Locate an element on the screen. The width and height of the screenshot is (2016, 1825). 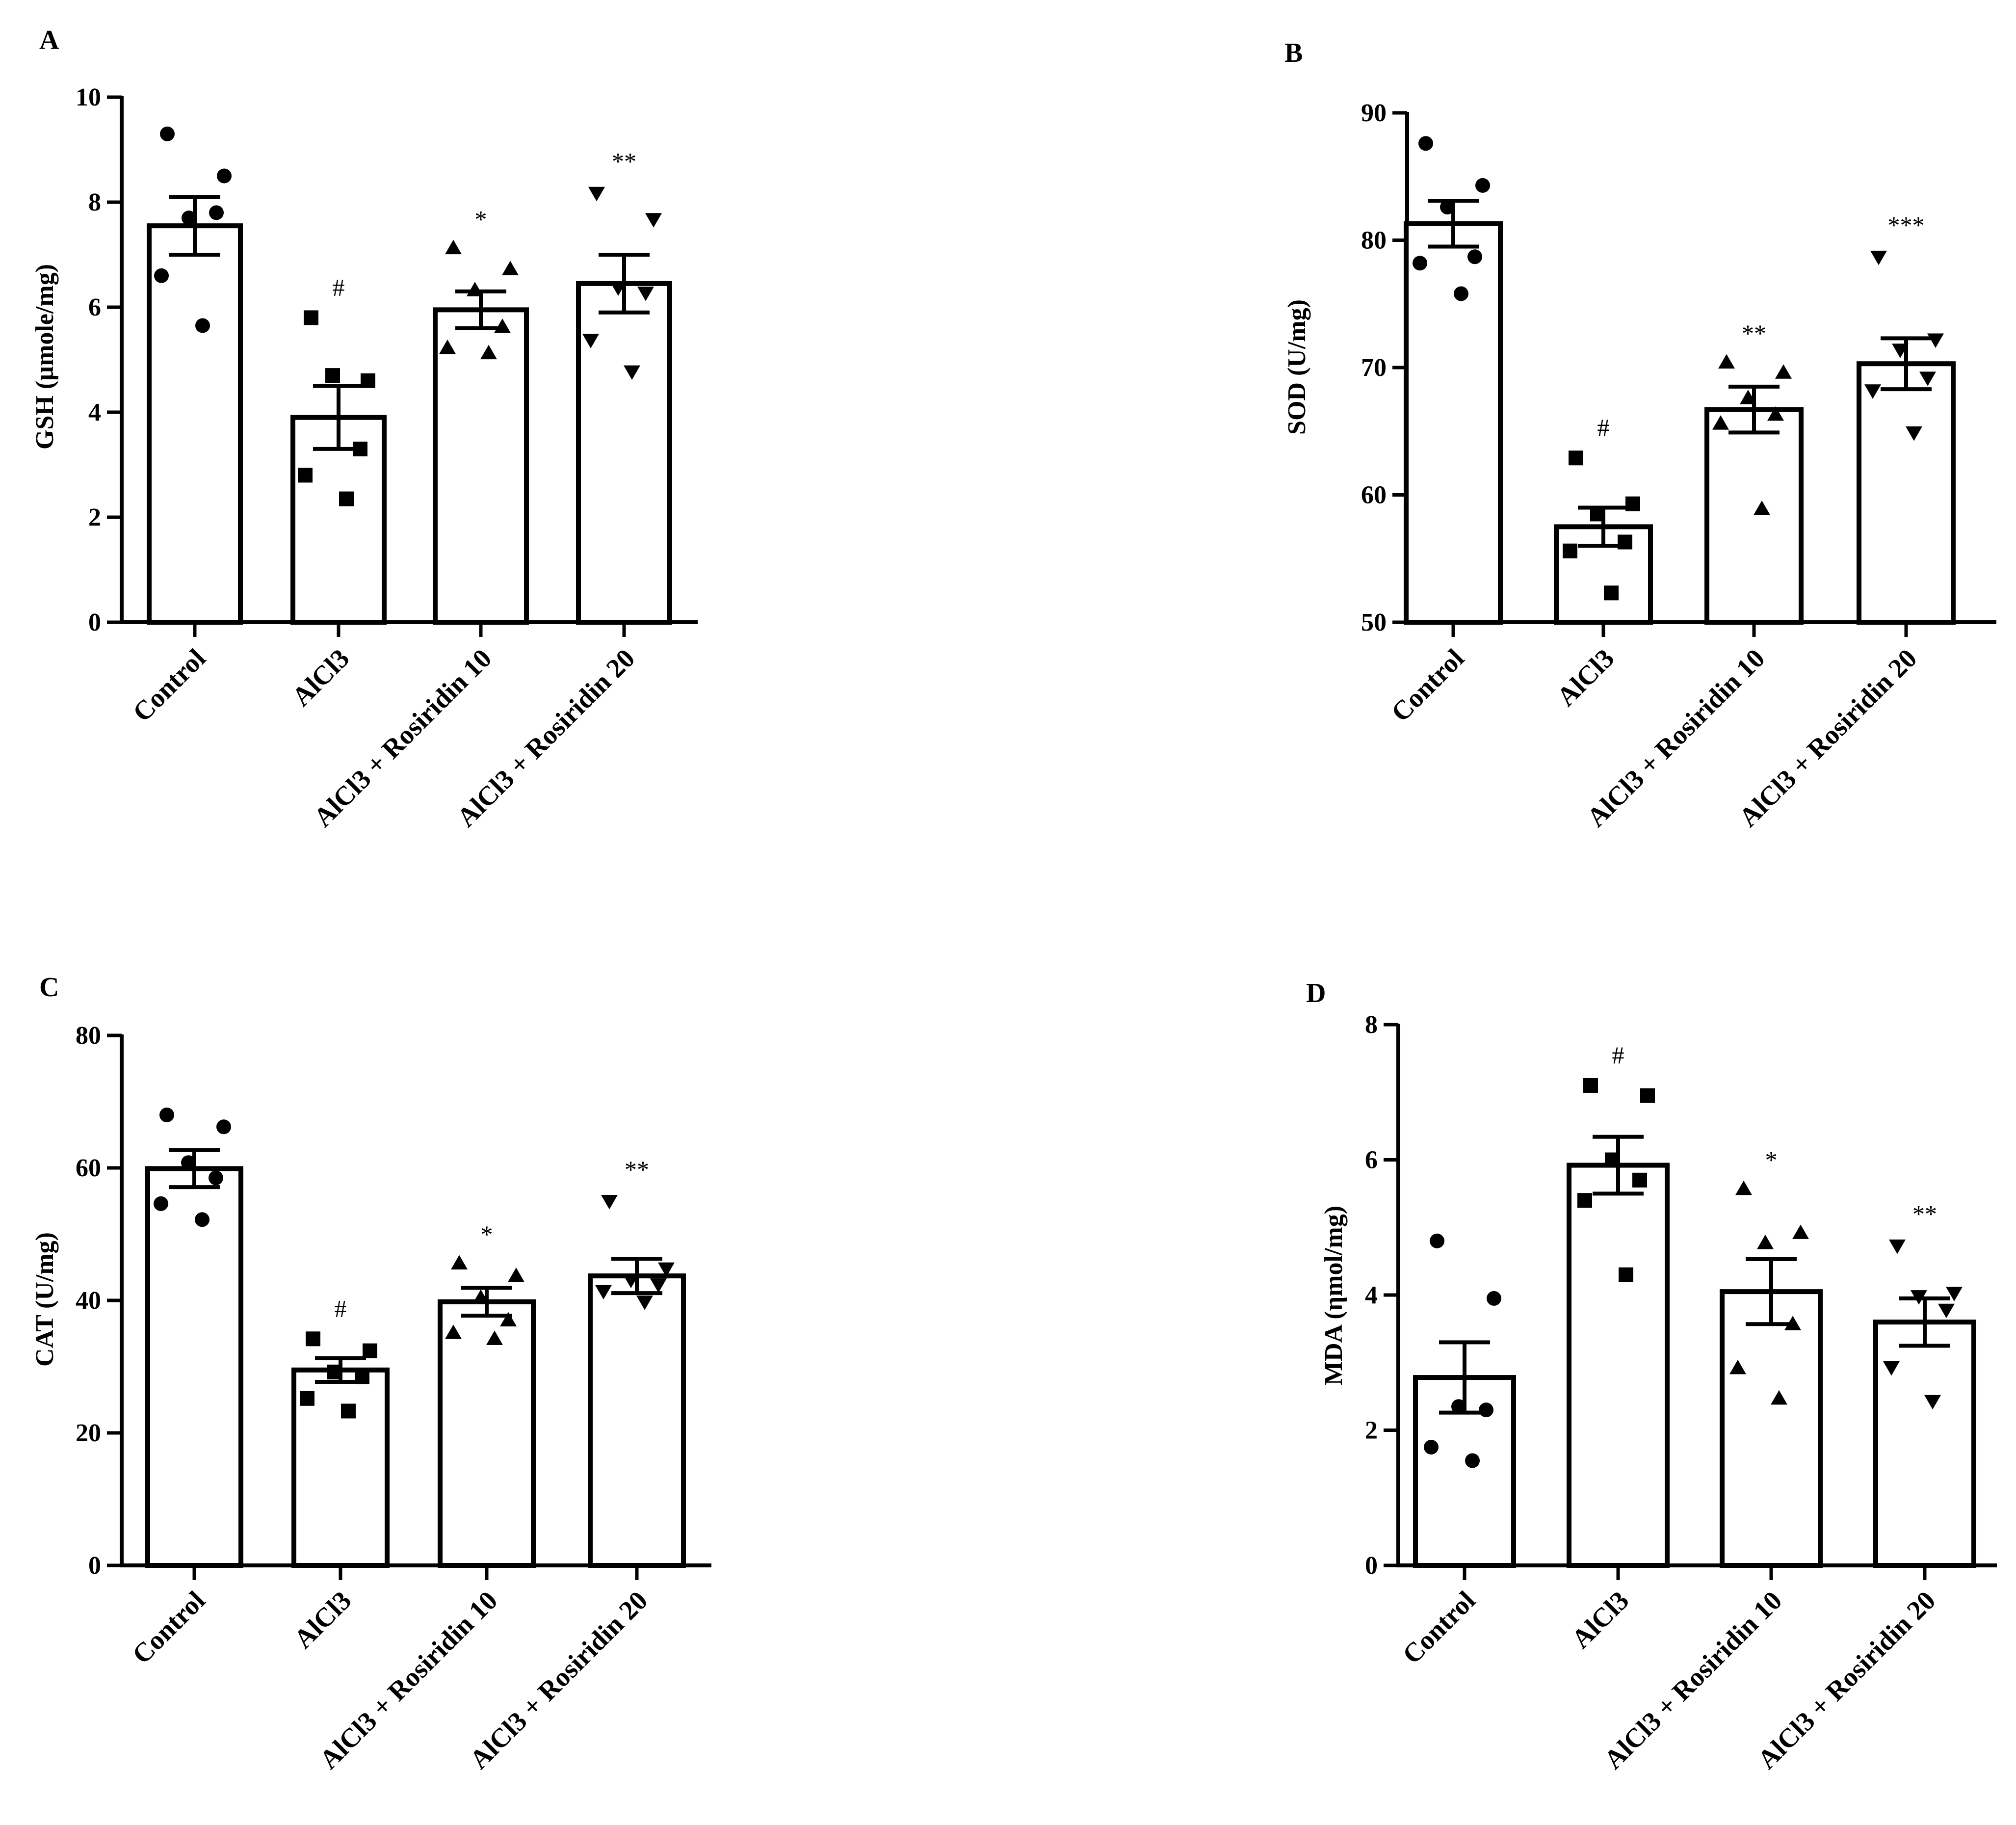
y-tick-label: 90 is located at coordinates (1374, 113).